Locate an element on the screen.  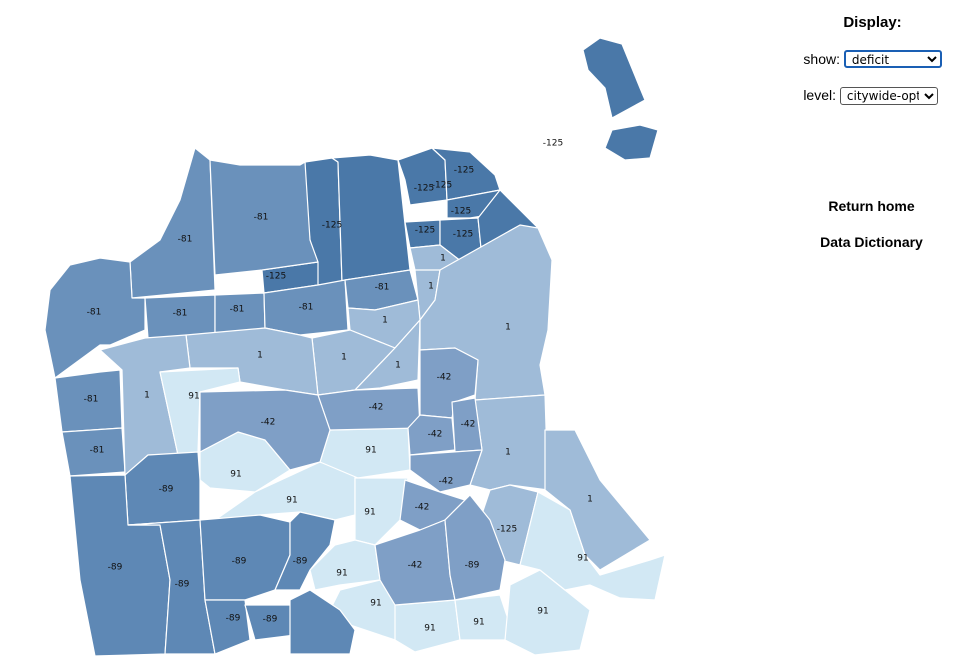
data-dictionary-link: Data Dictionary is located at coordinates (871, 242).